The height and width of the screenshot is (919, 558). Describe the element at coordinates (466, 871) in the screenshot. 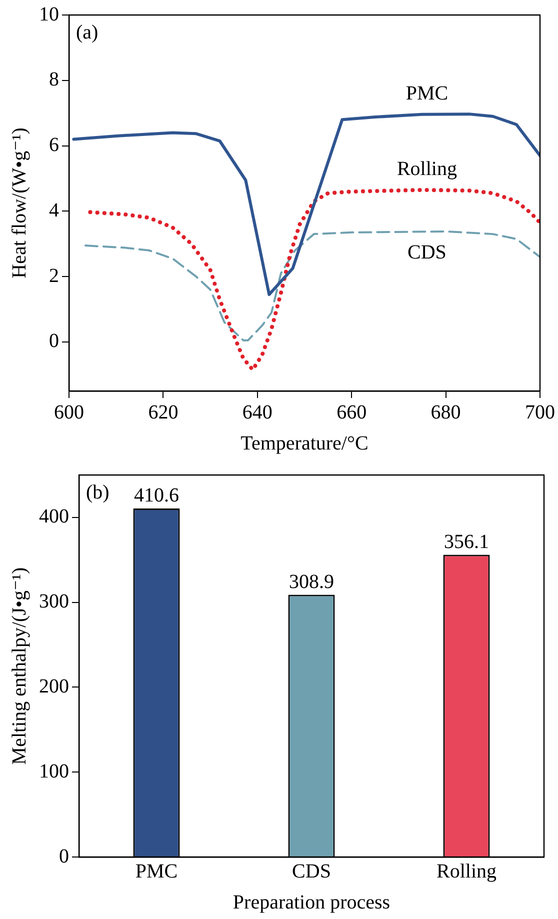

I see `x-tick-label: Rolling` at that location.